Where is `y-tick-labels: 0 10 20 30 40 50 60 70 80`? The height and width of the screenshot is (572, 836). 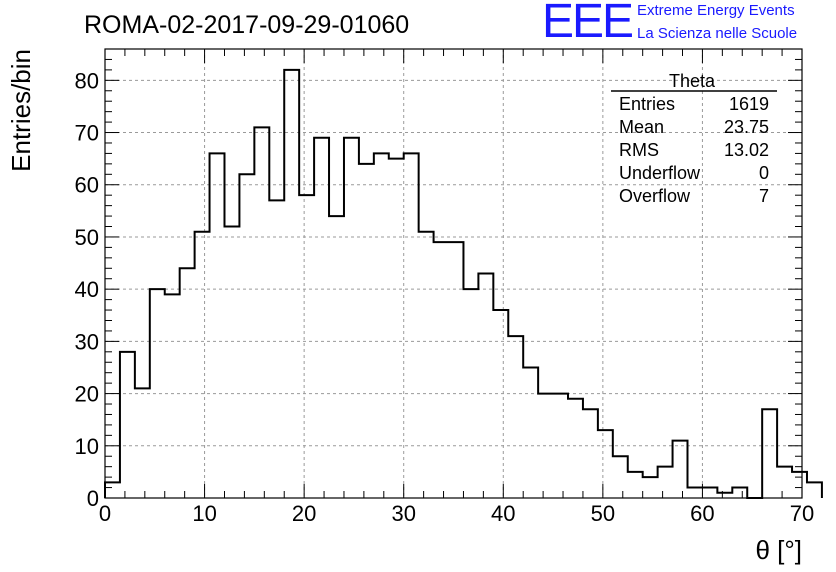 y-tick-labels: 0 10 20 30 40 50 60 70 80 is located at coordinates (87, 289).